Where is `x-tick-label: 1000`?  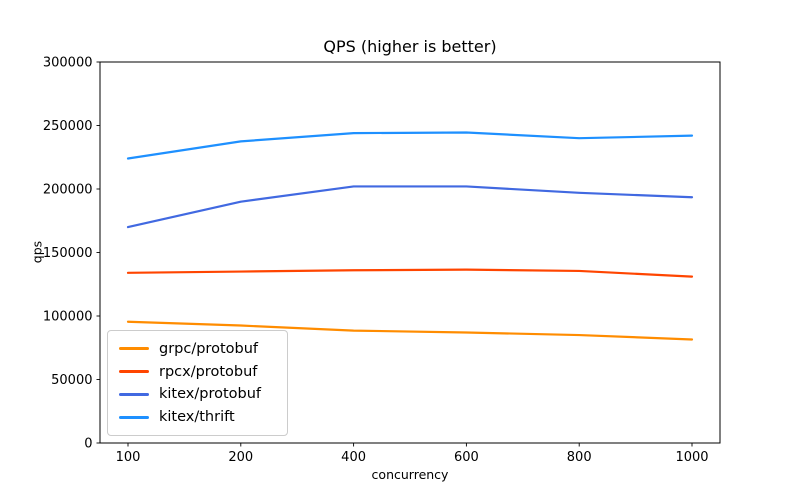 x-tick-label: 1000 is located at coordinates (691, 457).